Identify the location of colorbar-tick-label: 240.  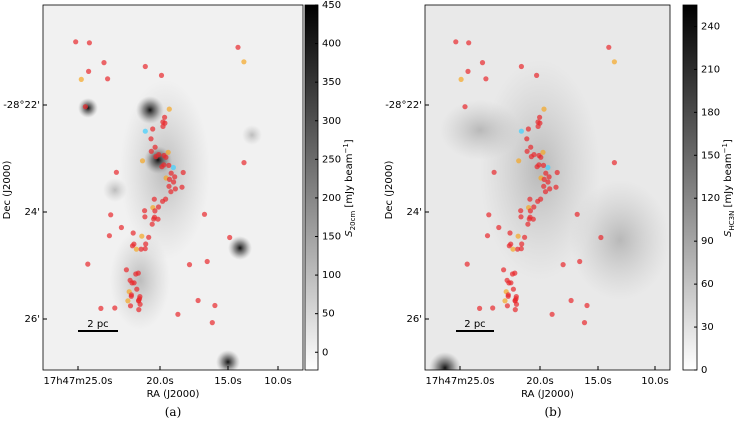
(710, 26).